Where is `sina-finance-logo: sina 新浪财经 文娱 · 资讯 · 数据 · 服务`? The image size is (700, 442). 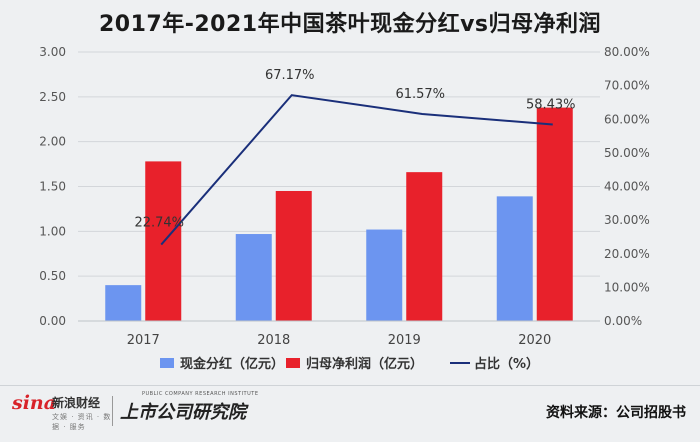
sina-finance-logo: sina 新浪财经 文娱 · 资讯 · 数据 · 服务 is located at coordinates (62, 410).